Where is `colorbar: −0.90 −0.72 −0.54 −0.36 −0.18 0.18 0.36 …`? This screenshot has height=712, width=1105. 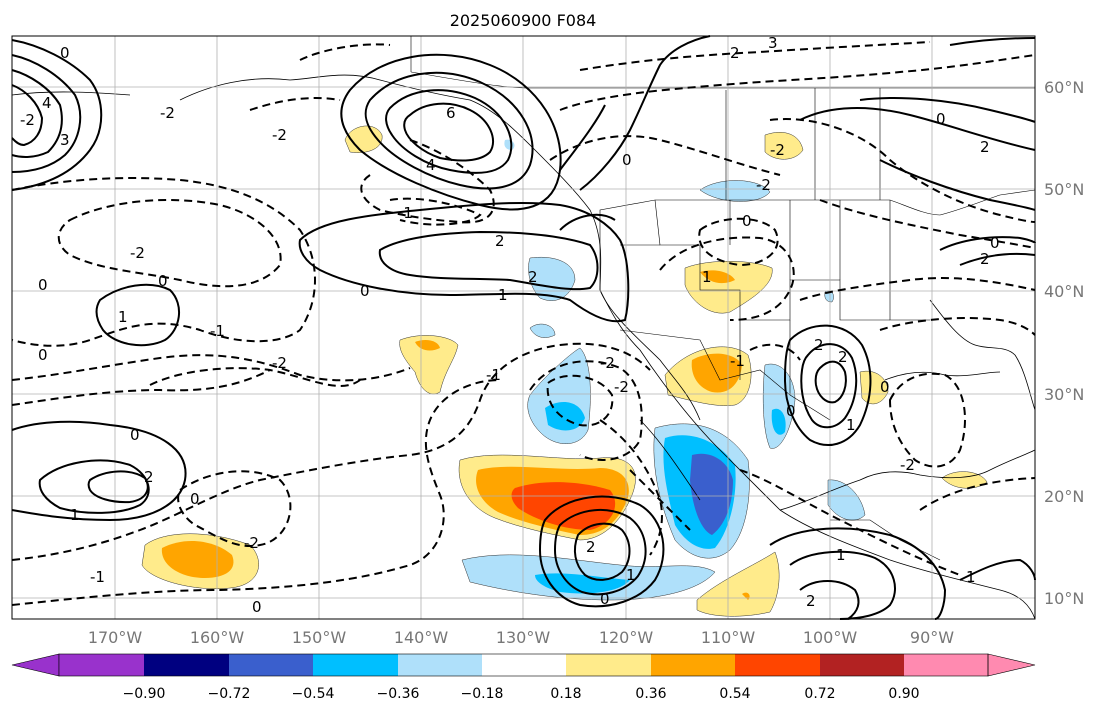
colorbar: −0.90 −0.72 −0.54 −0.36 −0.18 0.18 0.36 … is located at coordinates (523, 677).